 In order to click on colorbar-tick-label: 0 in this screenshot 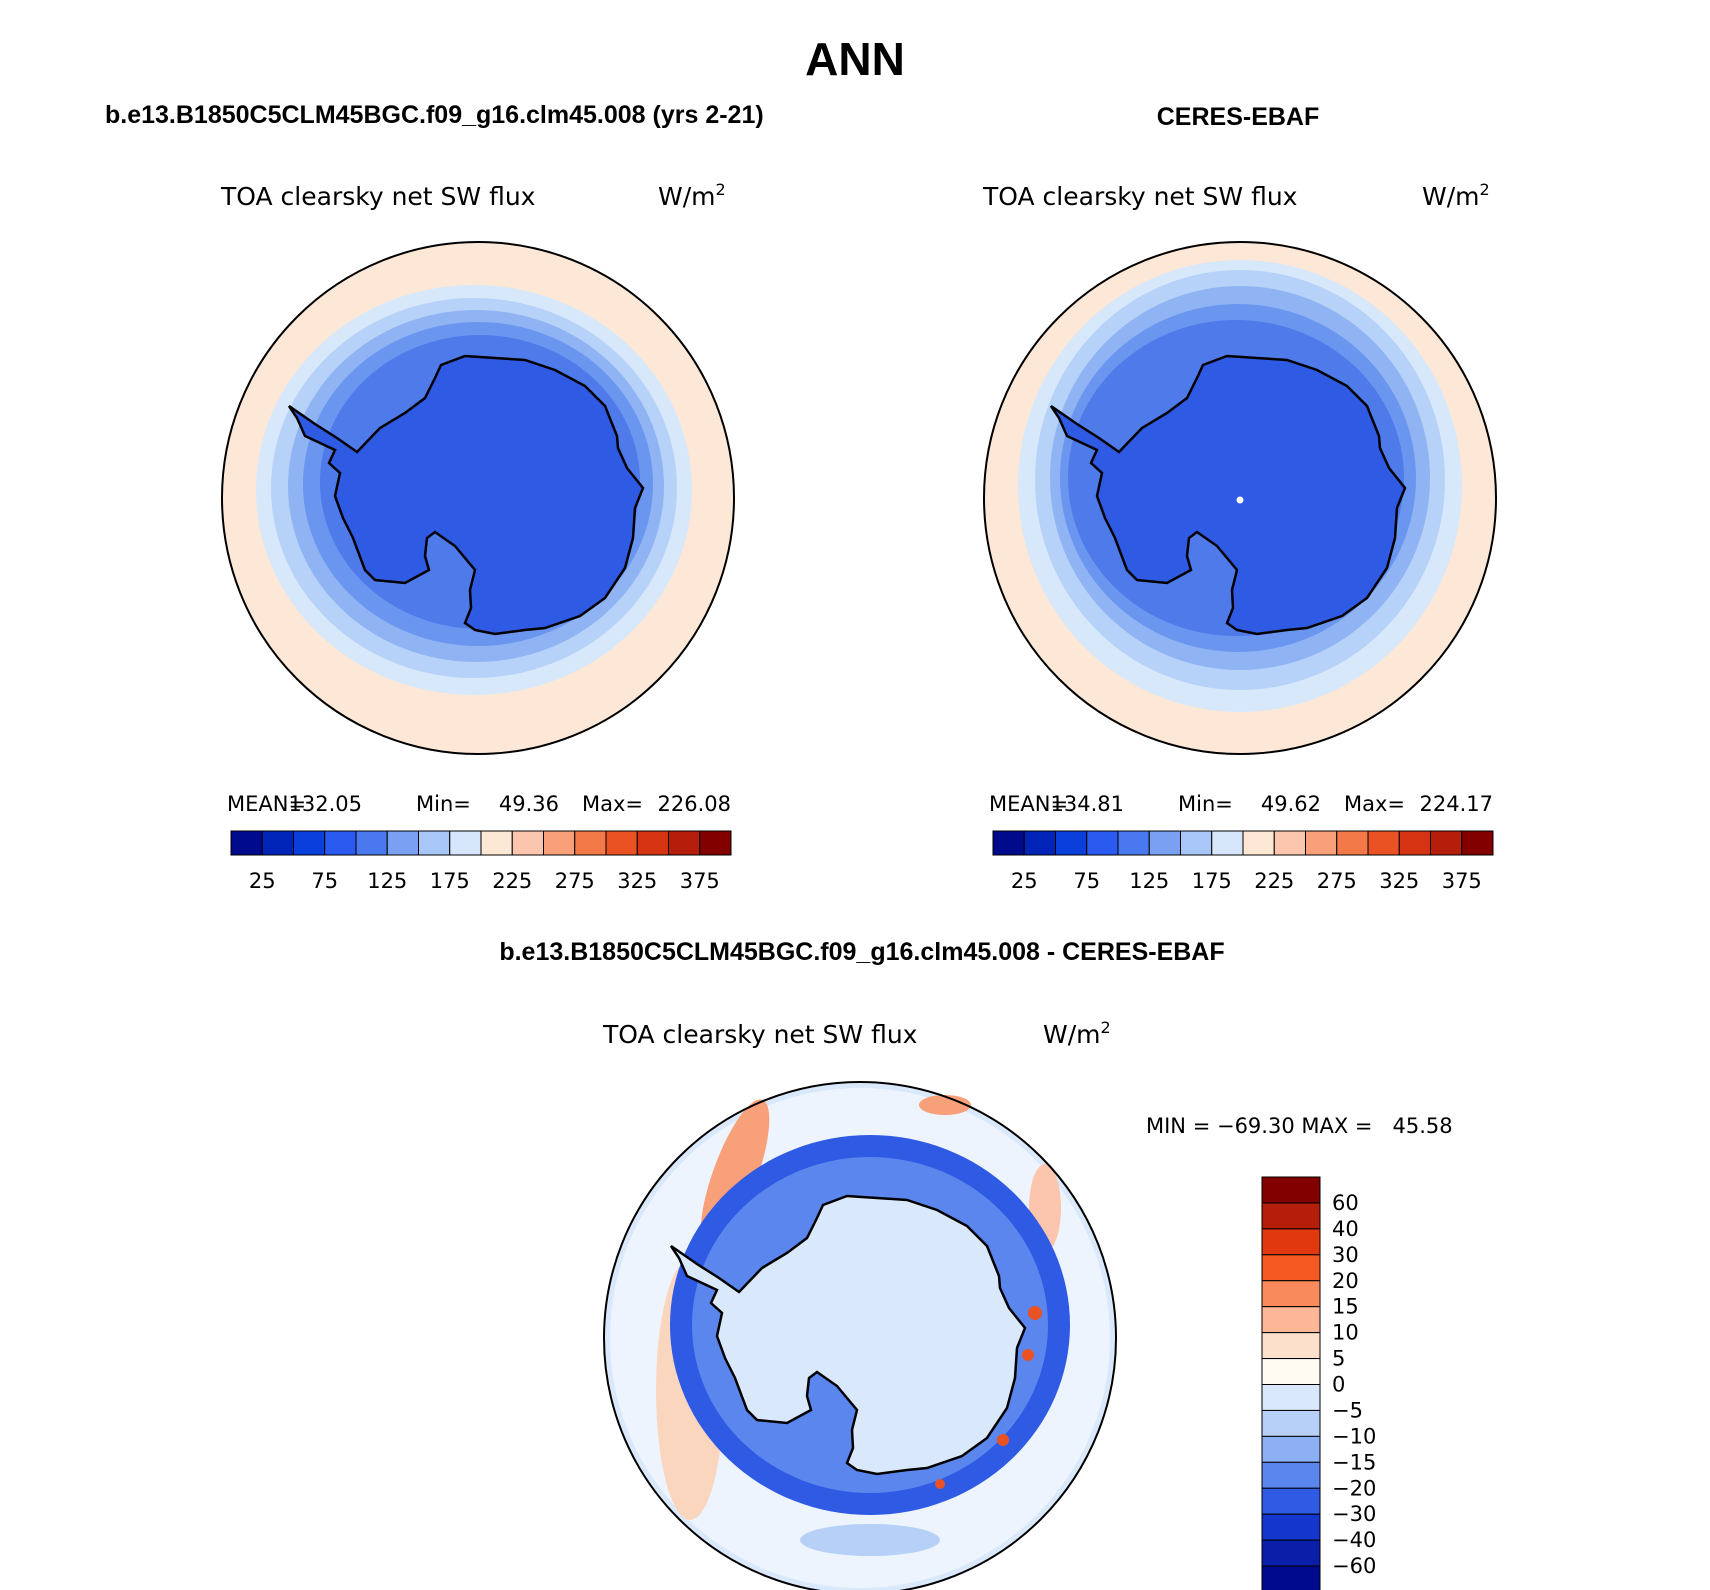, I will do `click(1338, 1385)`.